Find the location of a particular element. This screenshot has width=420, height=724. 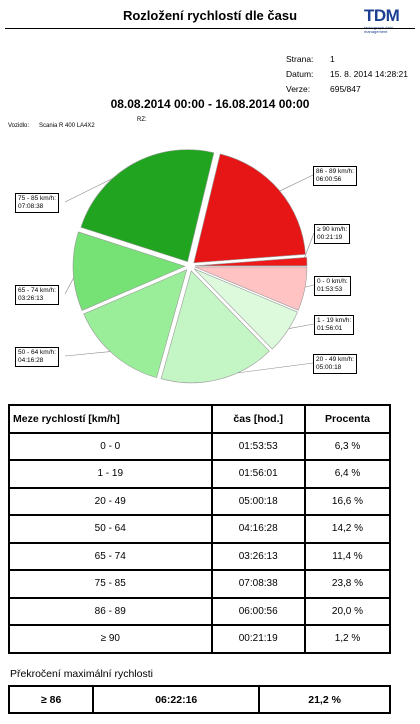

pie-label-time: 06:00:56 is located at coordinates (329, 179).